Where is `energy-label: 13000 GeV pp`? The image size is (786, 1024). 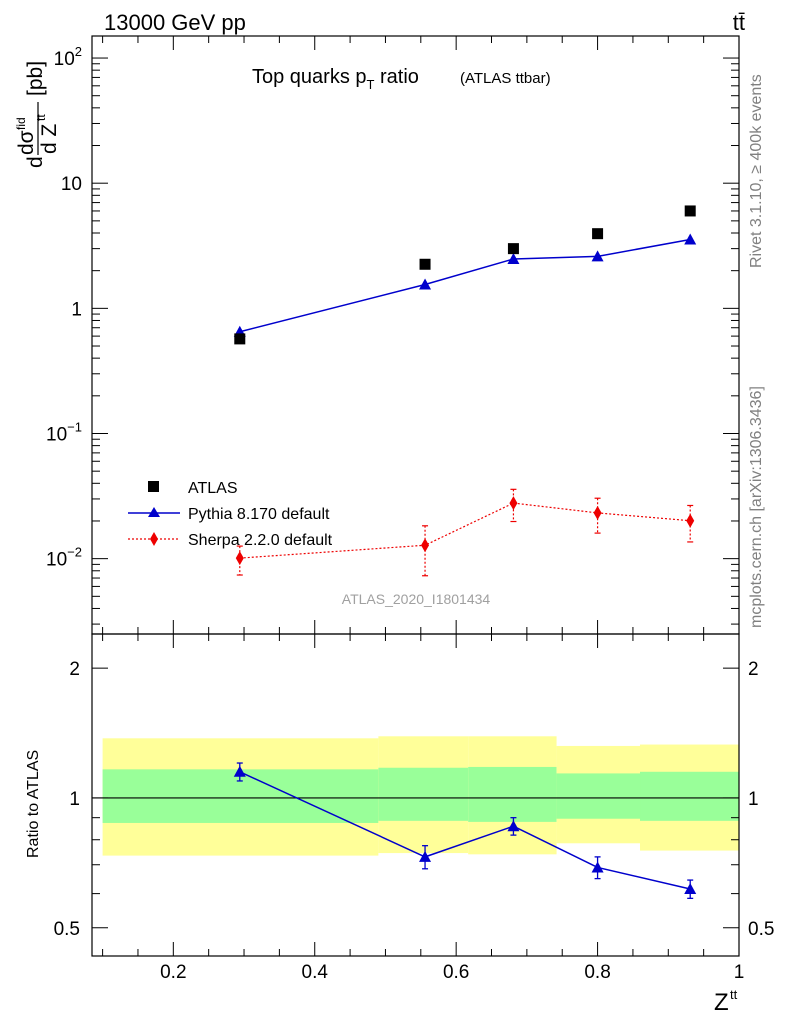
energy-label: 13000 GeV pp is located at coordinates (175, 22).